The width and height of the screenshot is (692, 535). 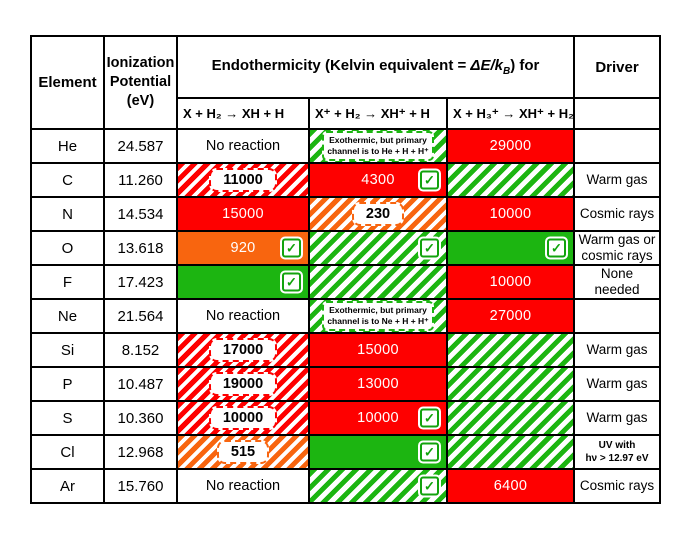 I want to click on element-ar: Ar, so click(x=67, y=486).